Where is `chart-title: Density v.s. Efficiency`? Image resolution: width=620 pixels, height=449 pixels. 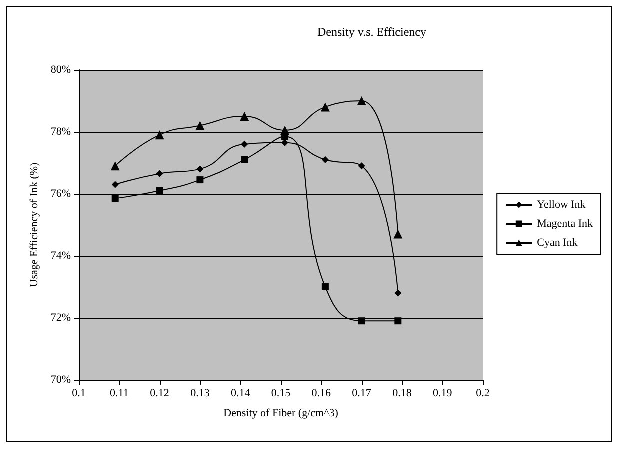
chart-title: Density v.s. Efficiency is located at coordinates (372, 32).